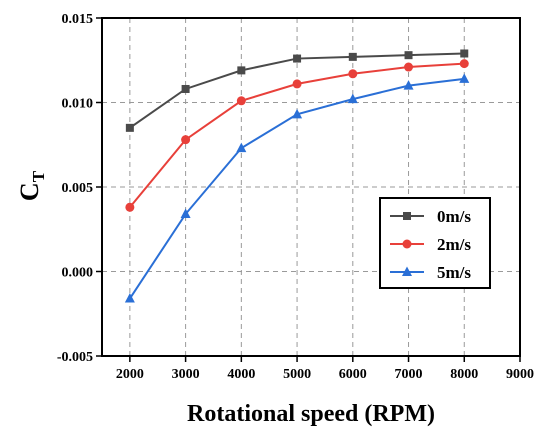 The height and width of the screenshot is (436, 550). Describe the element at coordinates (38, 176) in the screenshot. I see `y-axis-title-sub: T` at that location.